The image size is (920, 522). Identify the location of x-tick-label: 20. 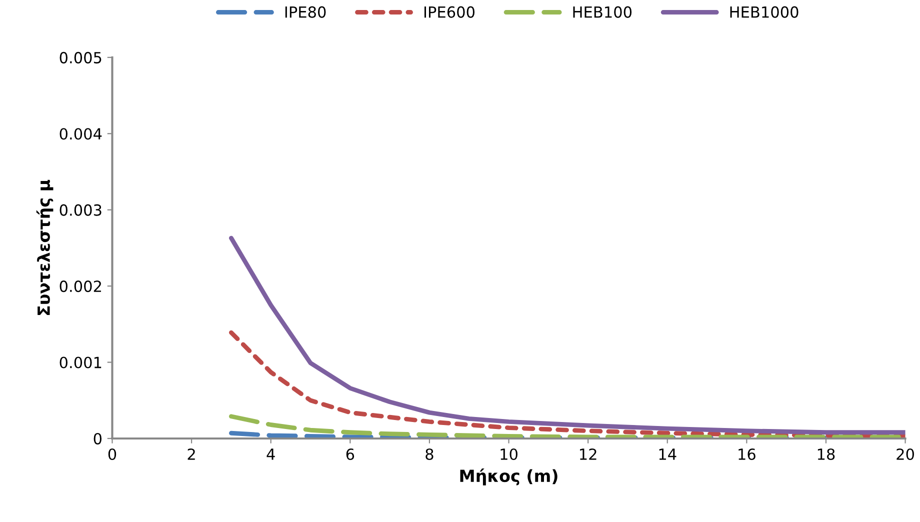
(905, 454).